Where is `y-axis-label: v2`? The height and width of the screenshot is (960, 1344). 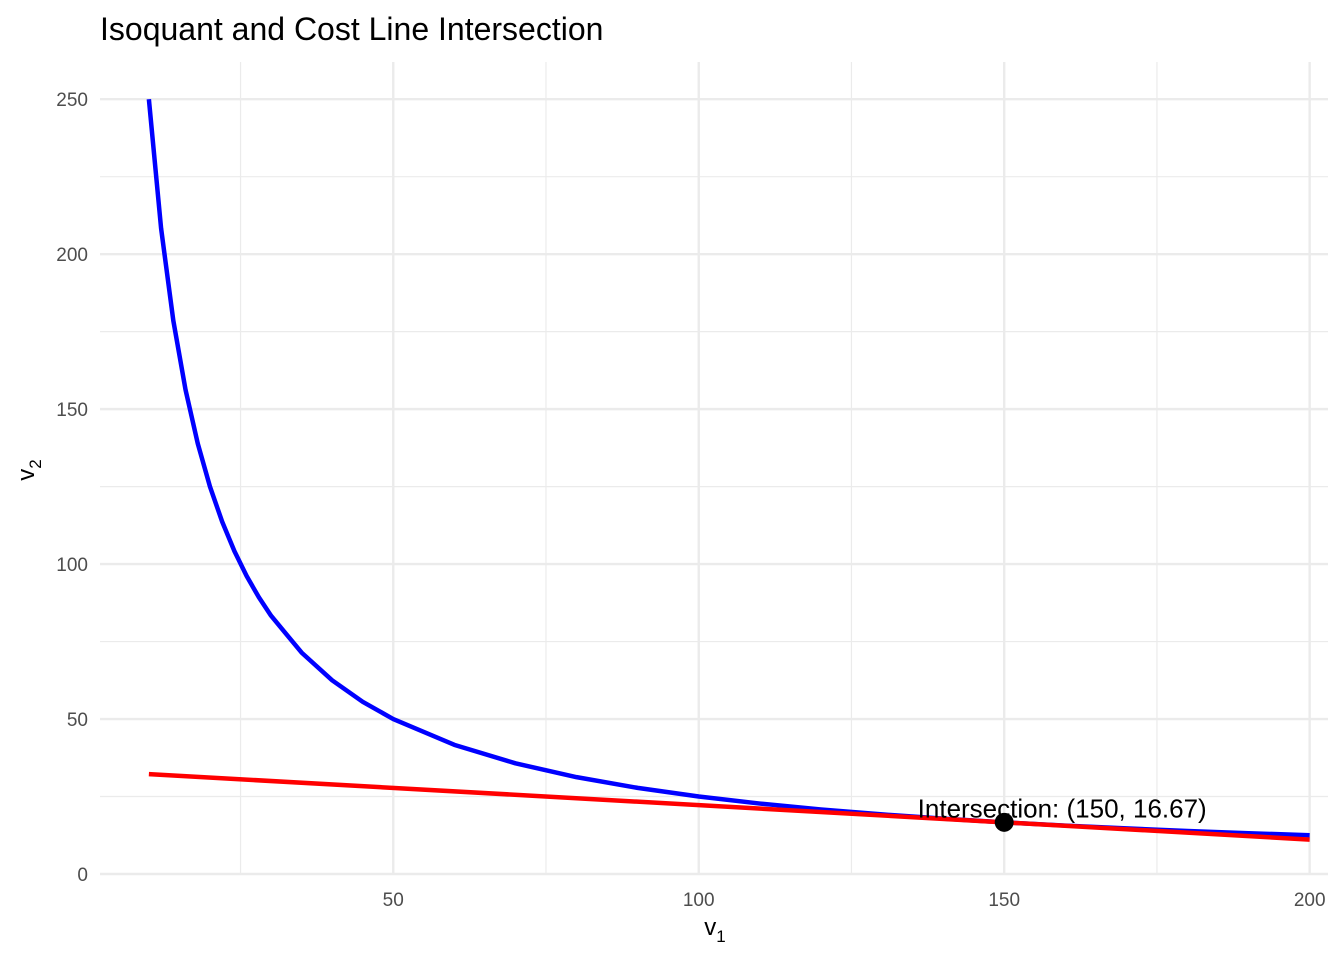
y-axis-label: v2 is located at coordinates (29, 469).